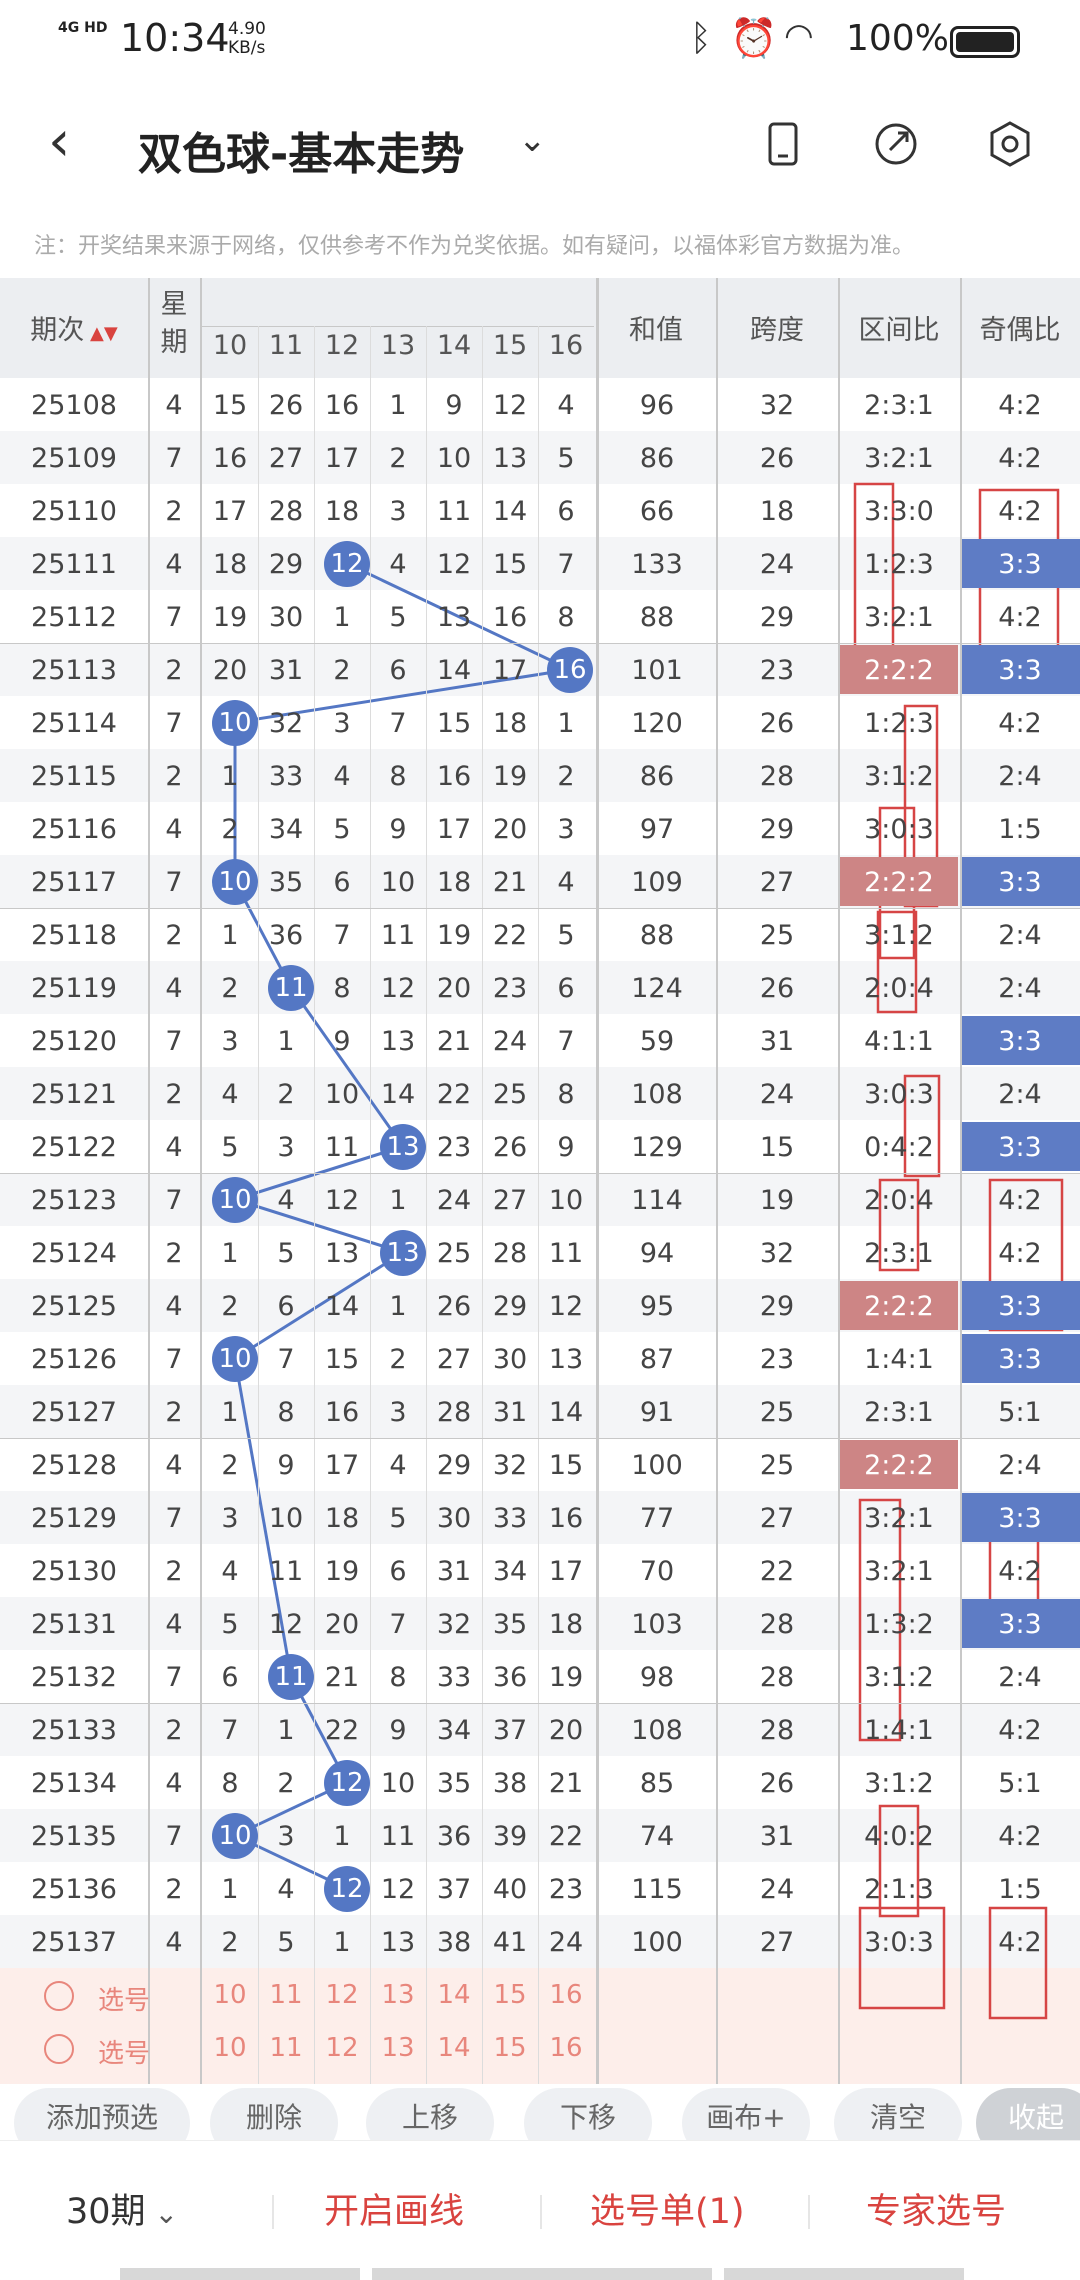 Image resolution: width=1080 pixels, height=2280 pixels. Describe the element at coordinates (74, 935) in the screenshot. I see `issue-cell: 25118` at that location.